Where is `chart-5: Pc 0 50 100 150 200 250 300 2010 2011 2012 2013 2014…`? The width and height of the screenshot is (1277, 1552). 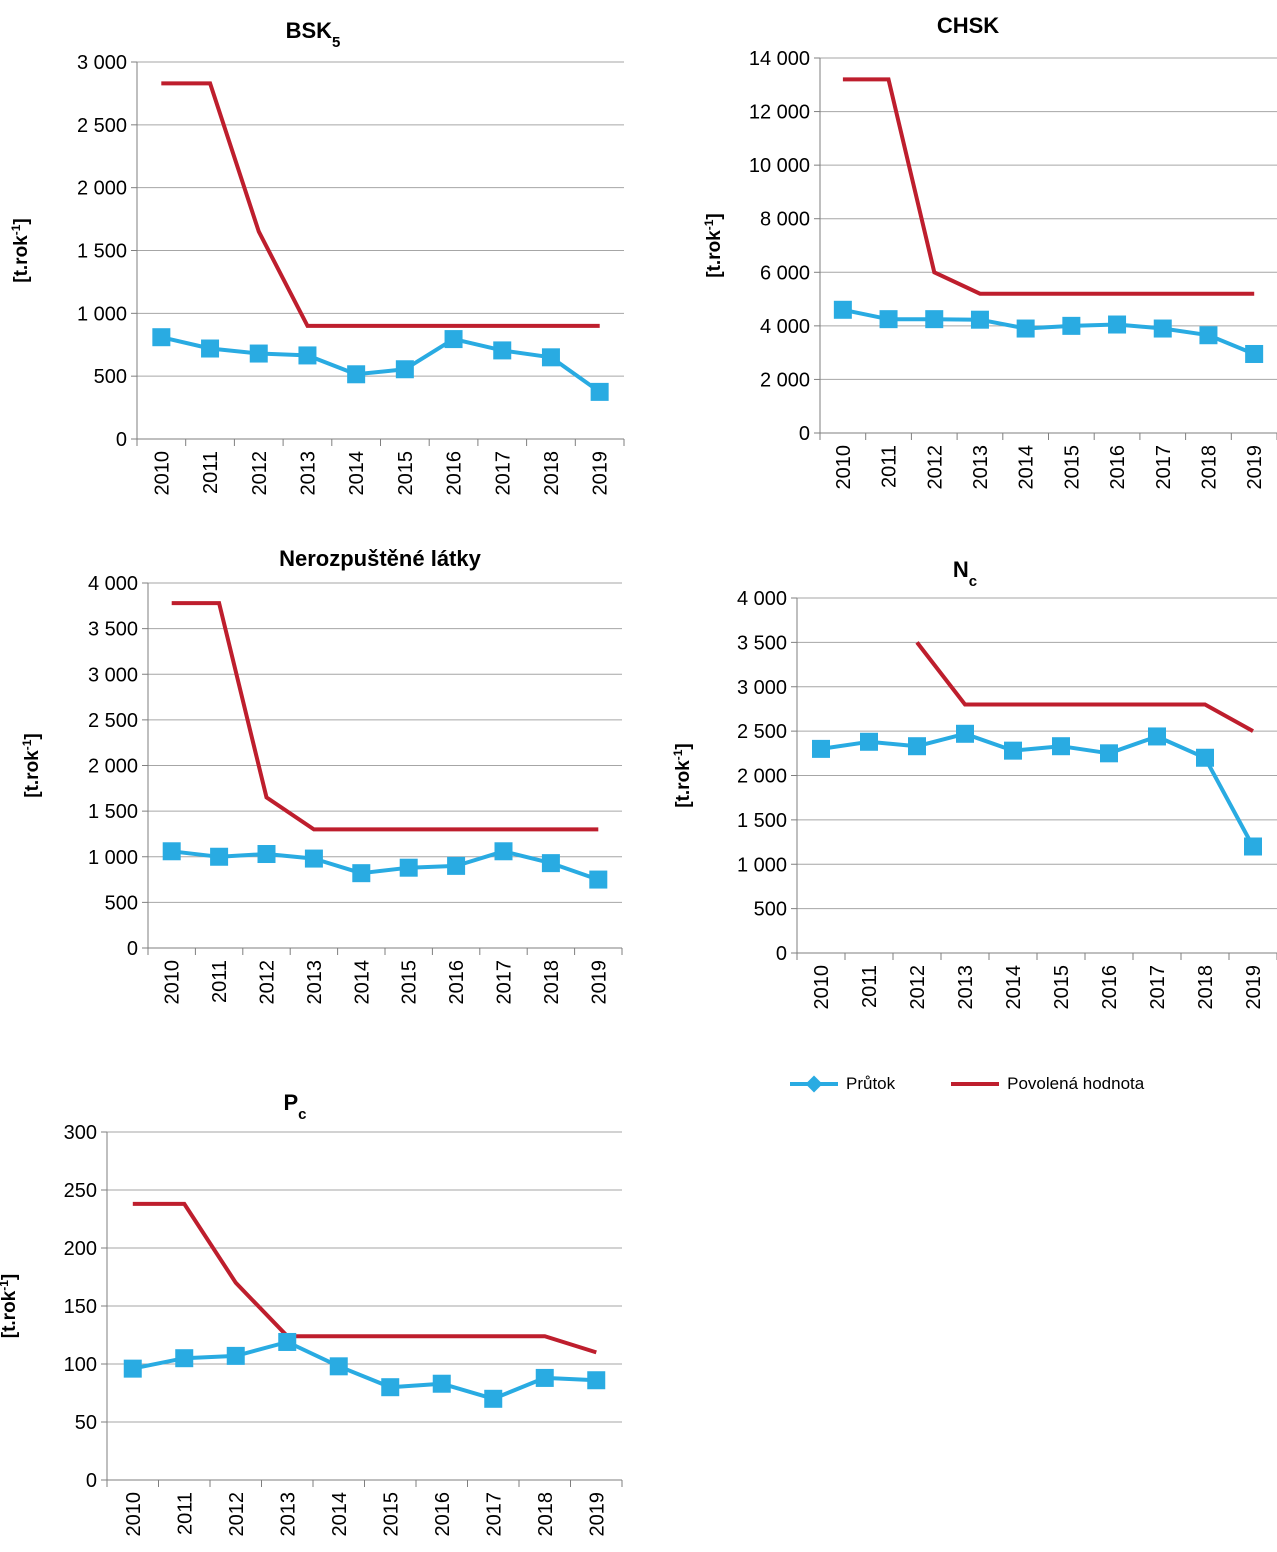
chart-5: Pc 0 50 100 150 200 250 300 2010 2011 2012 2013 2014… is located at coordinates (311, 1313).